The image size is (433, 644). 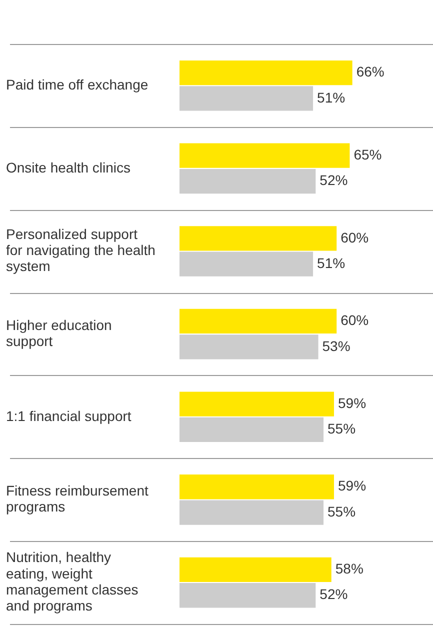 I want to click on data-label: 65%, so click(x=368, y=154).